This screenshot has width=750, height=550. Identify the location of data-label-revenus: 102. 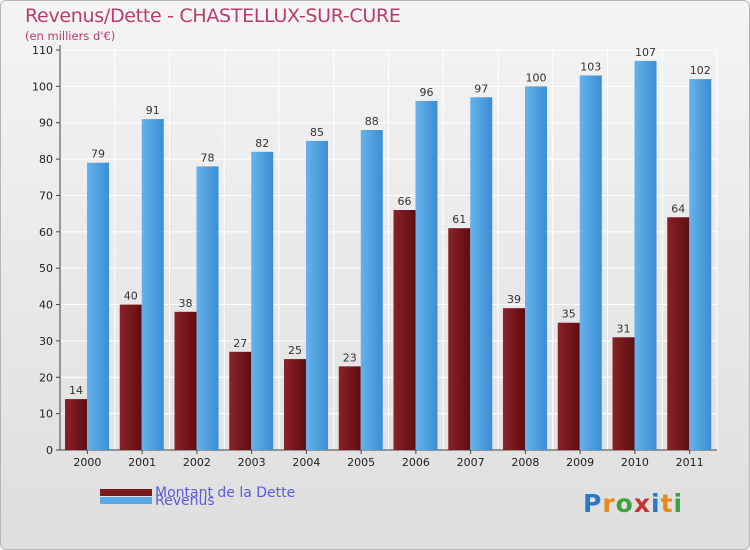
(700, 70).